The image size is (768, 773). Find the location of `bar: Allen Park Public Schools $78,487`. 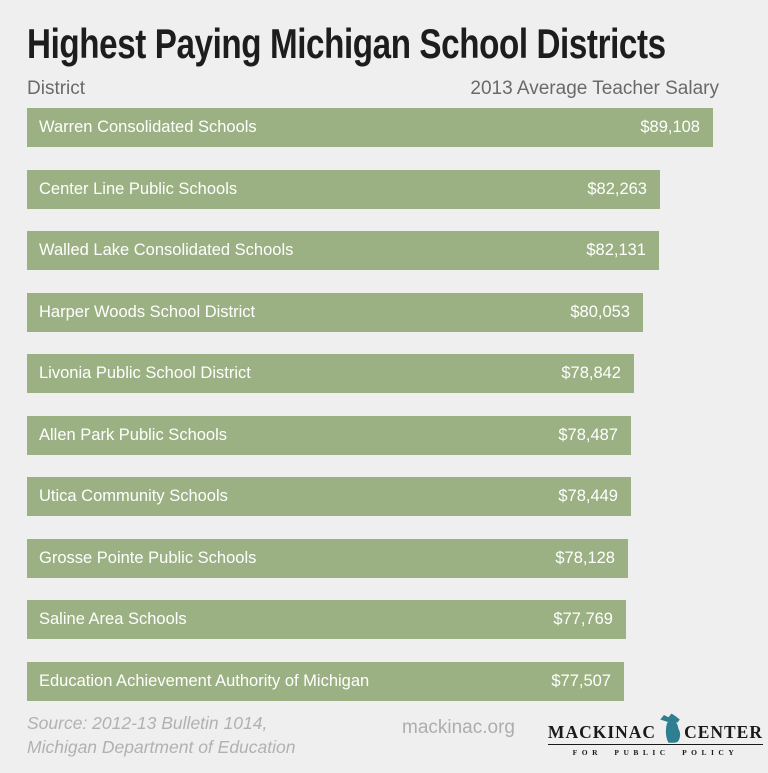

bar: Allen Park Public Schools $78,487 is located at coordinates (329, 435).